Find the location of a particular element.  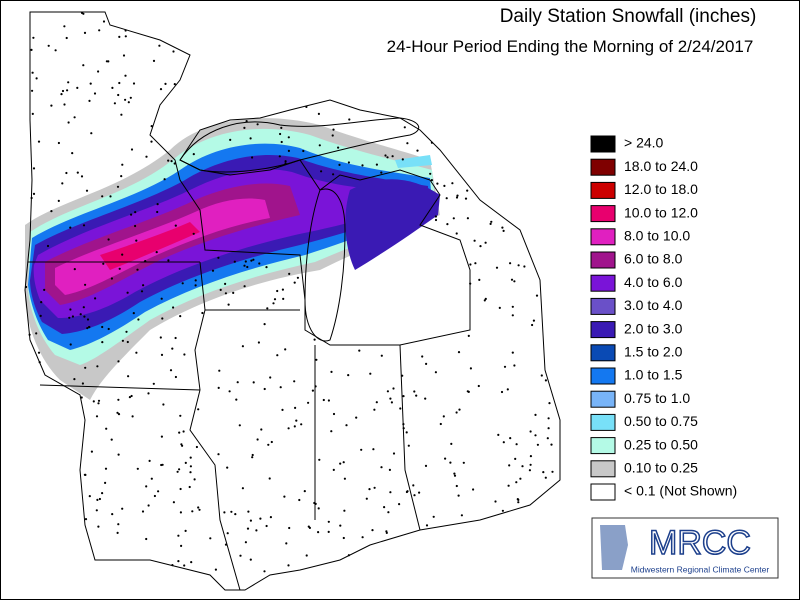

map-title: Daily Station Snowfall (inches) is located at coordinates (628, 16).